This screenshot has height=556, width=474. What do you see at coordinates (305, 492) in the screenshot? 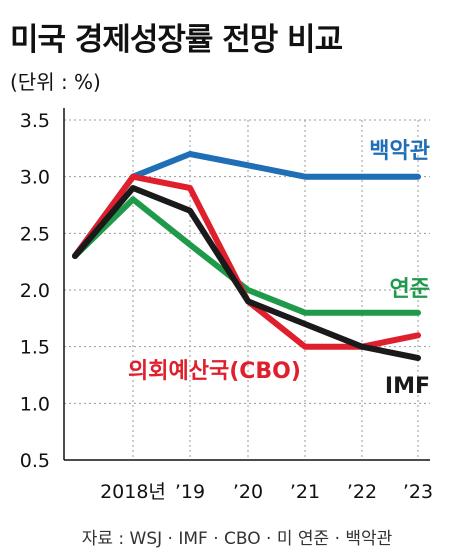
I see `x-tick-label: ’21` at bounding box center [305, 492].